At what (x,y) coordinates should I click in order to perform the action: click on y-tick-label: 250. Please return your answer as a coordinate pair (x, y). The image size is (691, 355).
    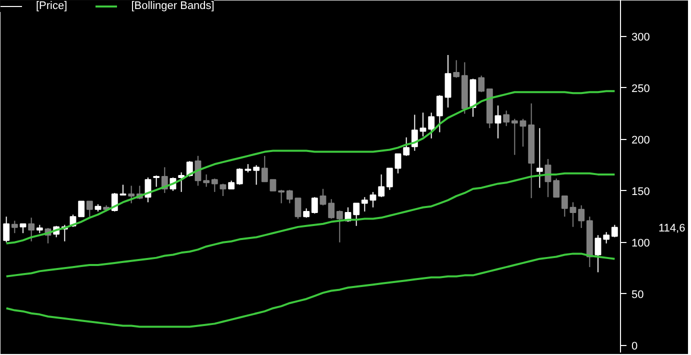
    Looking at the image, I should click on (641, 88).